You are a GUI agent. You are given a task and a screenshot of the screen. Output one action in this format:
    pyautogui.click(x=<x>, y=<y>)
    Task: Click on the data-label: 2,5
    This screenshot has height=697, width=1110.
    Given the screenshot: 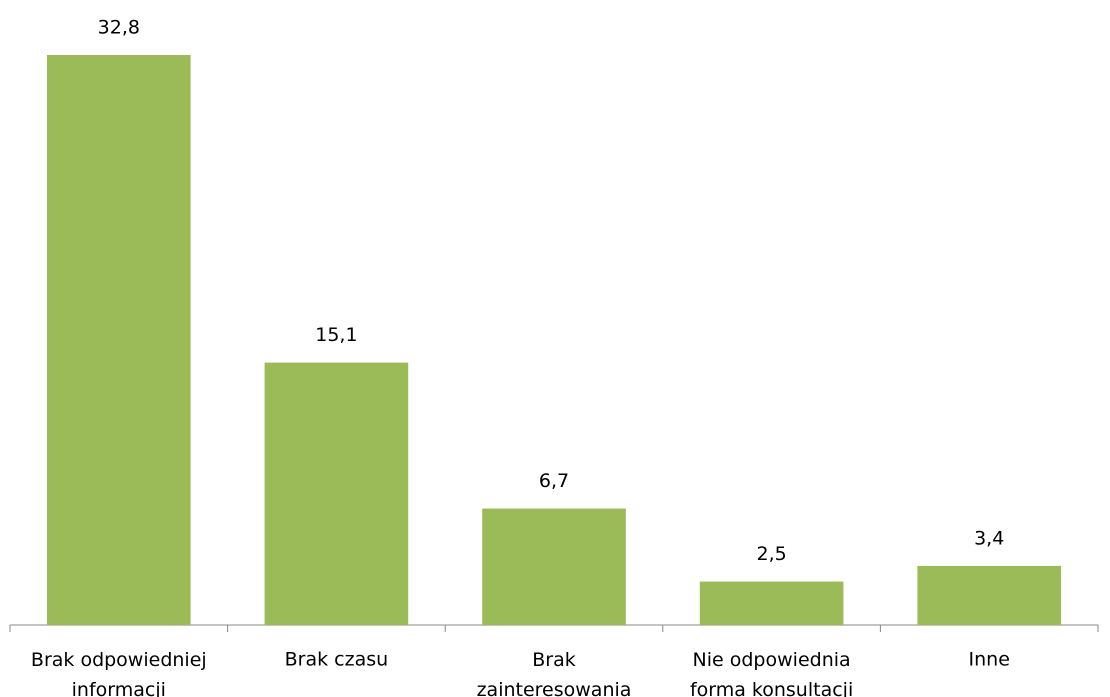 What is the action you would take?
    pyautogui.click(x=771, y=554)
    